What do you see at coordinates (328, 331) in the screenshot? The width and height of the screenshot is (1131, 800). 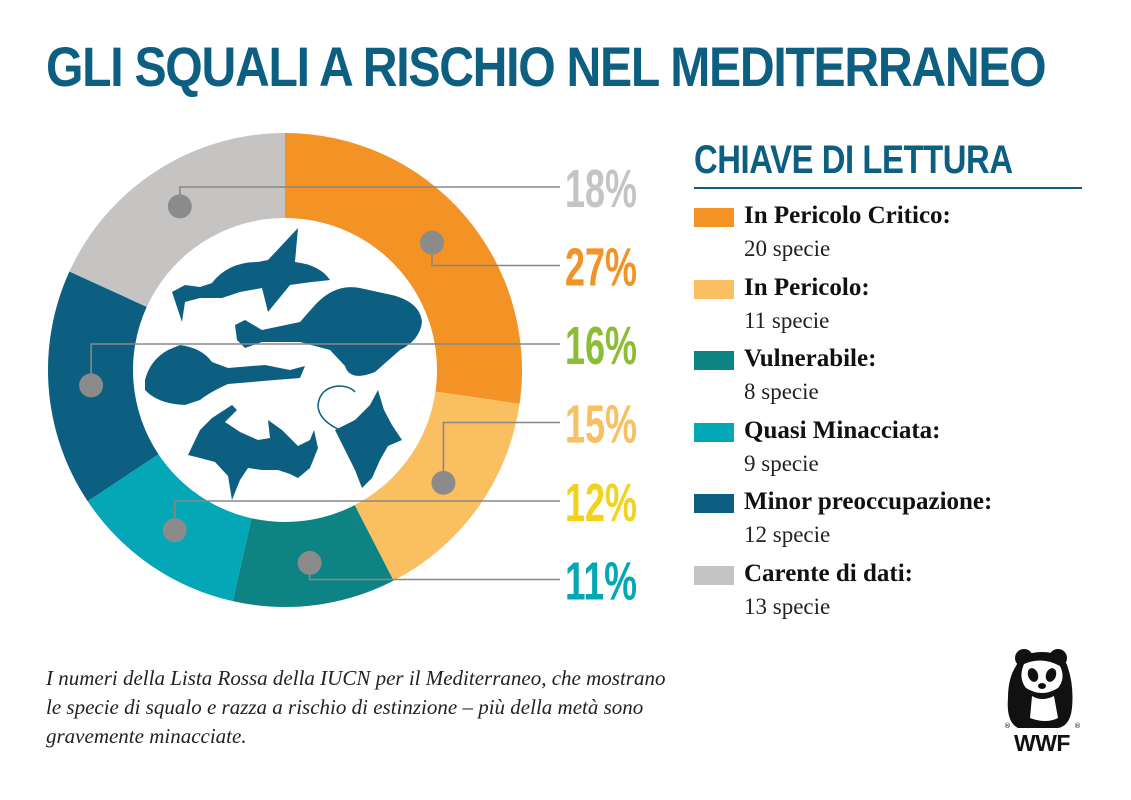 I see `guitarfish-silhouette-icon` at bounding box center [328, 331].